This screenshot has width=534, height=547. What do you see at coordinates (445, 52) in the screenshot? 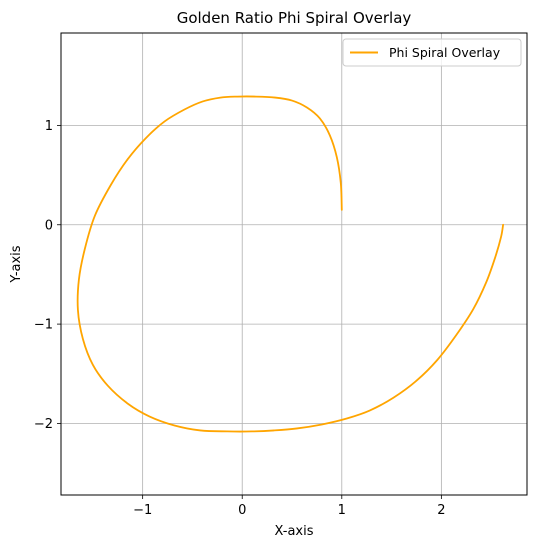
I see `legend-label: Phi Spiral Overlay` at bounding box center [445, 52].